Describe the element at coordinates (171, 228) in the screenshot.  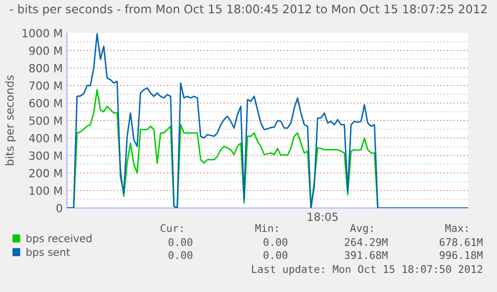
I see `text: Cur:` at that location.